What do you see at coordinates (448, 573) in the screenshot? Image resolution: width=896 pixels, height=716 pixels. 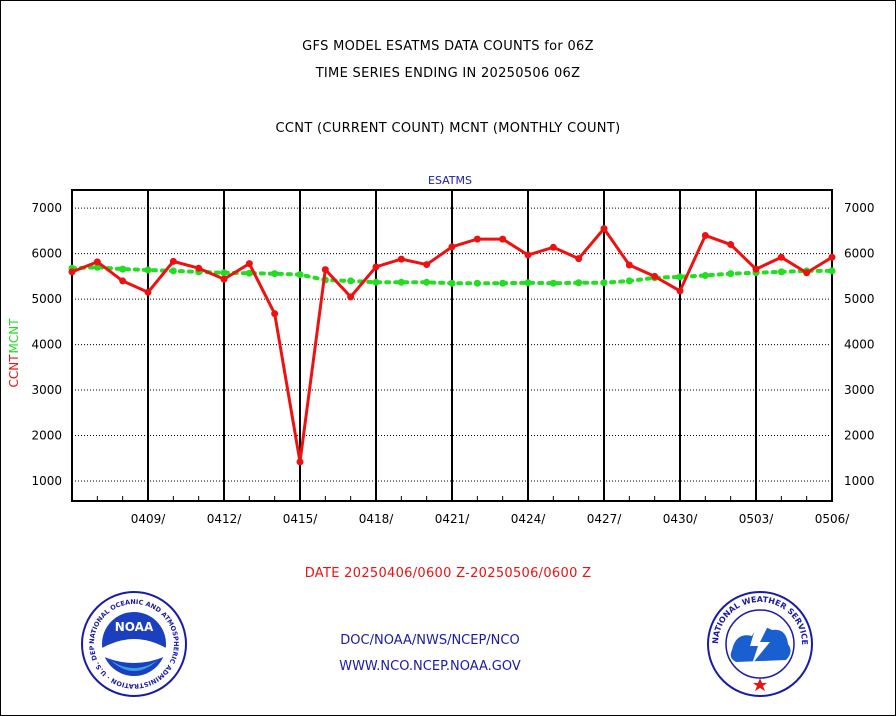 I see `date-range-label: DATE 20250406/0600 Z-20250506/0600 Z` at bounding box center [448, 573].